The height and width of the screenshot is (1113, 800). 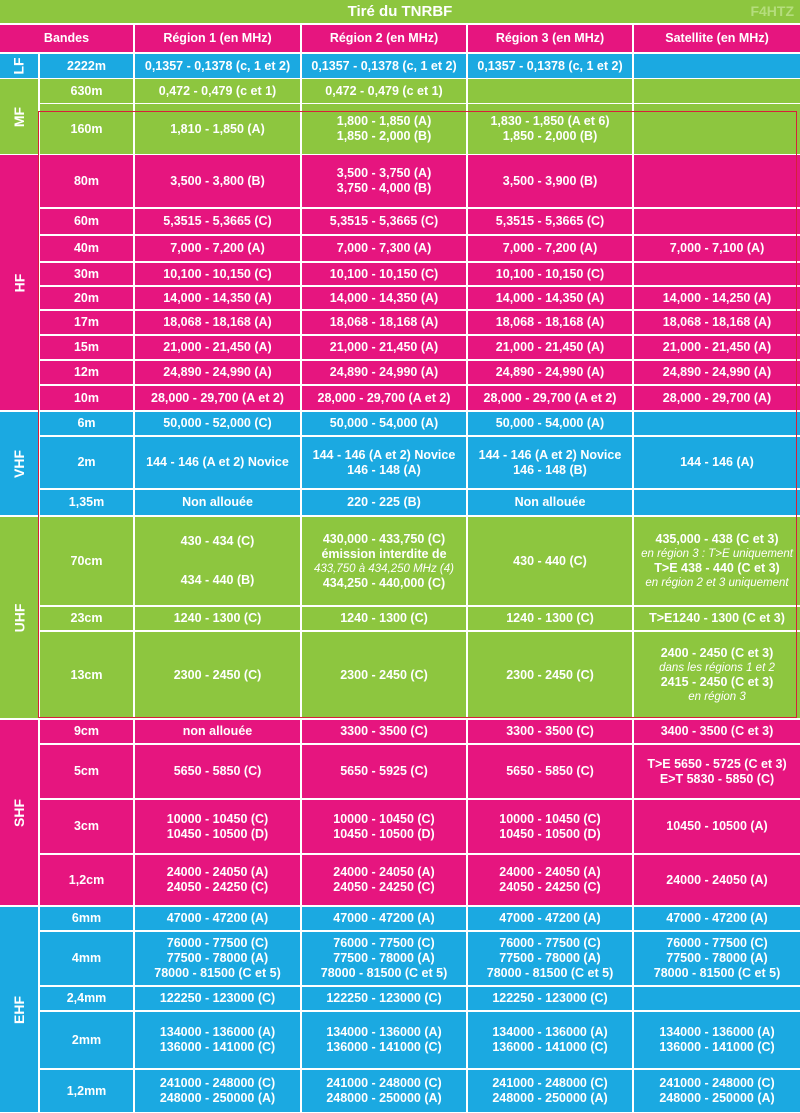 I want to click on frequency-range: 1,850 - 2,000 (B), so click(x=384, y=136).